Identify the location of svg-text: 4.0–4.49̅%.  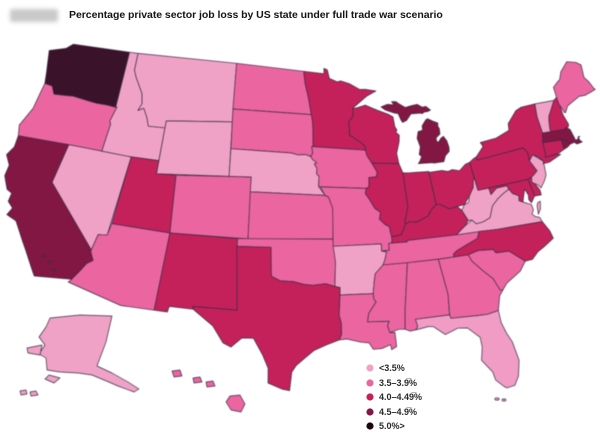
(400, 397).